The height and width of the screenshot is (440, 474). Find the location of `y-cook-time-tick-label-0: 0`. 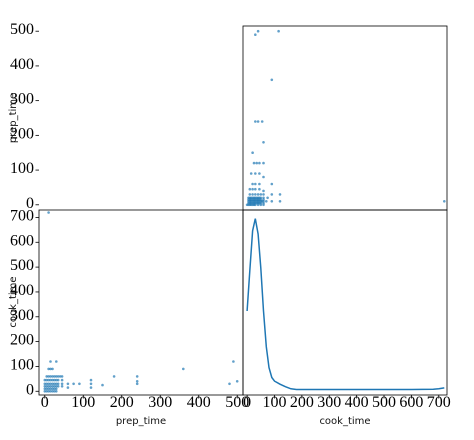

y-cook-time-tick-label-0: 0 is located at coordinates (30, 389).